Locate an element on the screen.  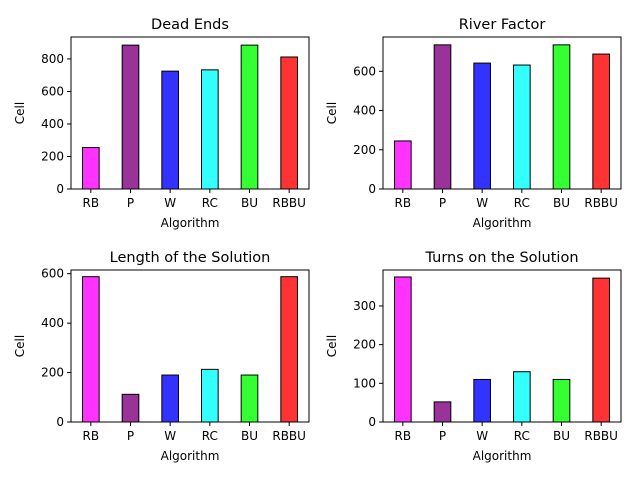
y-tick-label: 100 is located at coordinates (364, 383).